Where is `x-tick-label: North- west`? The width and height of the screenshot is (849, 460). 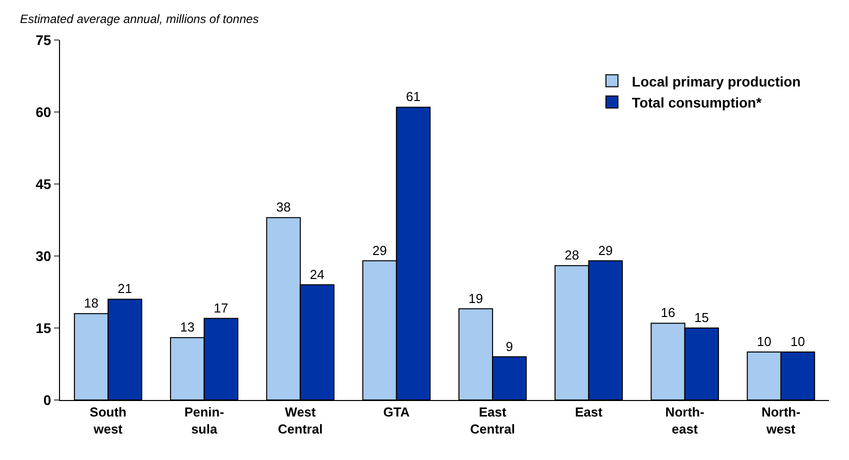
x-tick-label: North- west is located at coordinates (780, 420).